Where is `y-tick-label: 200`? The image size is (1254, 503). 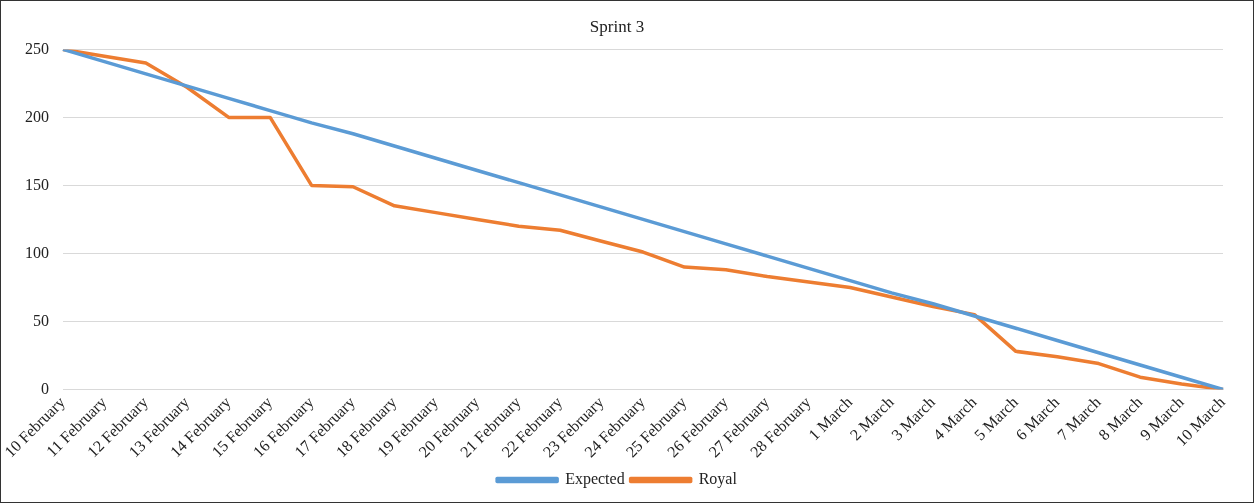
y-tick-label: 200 is located at coordinates (37, 116).